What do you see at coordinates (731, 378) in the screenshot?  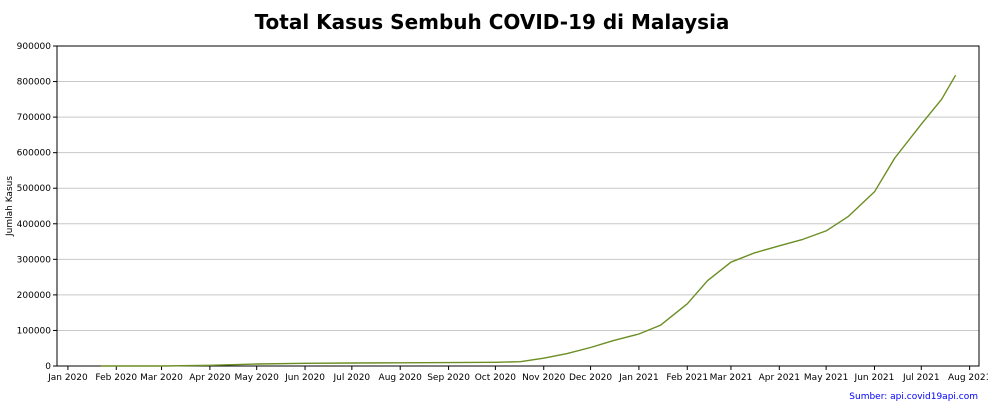 I see `x-tick-label: Mar 2021` at bounding box center [731, 378].